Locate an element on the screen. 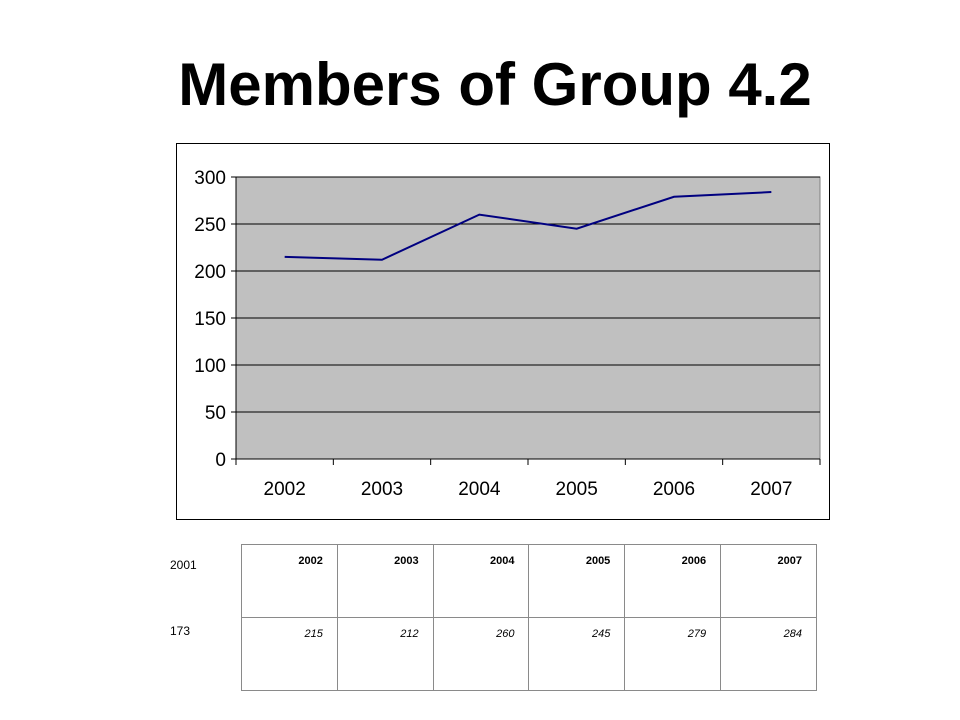 This screenshot has width=960, height=720. y-tick-label: 0 is located at coordinates (220, 460).